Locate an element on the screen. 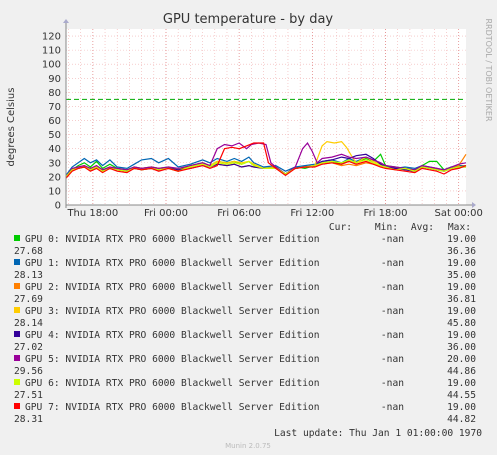  y-tick-label: 40 is located at coordinates (54, 149).